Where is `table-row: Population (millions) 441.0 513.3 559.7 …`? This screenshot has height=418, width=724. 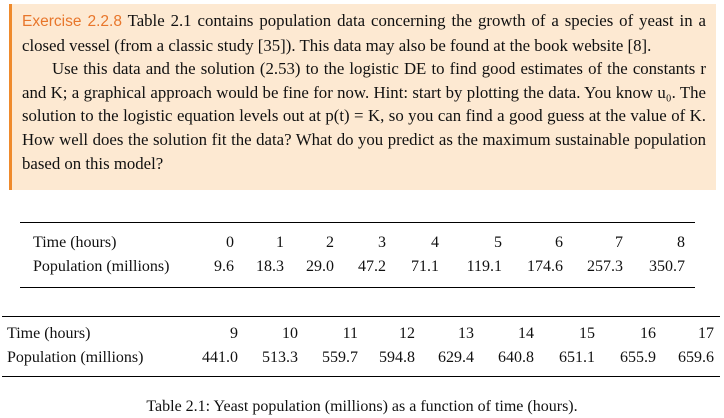
table-row: Population (millions) 441.0 513.3 559.7 … is located at coordinates (361, 361).